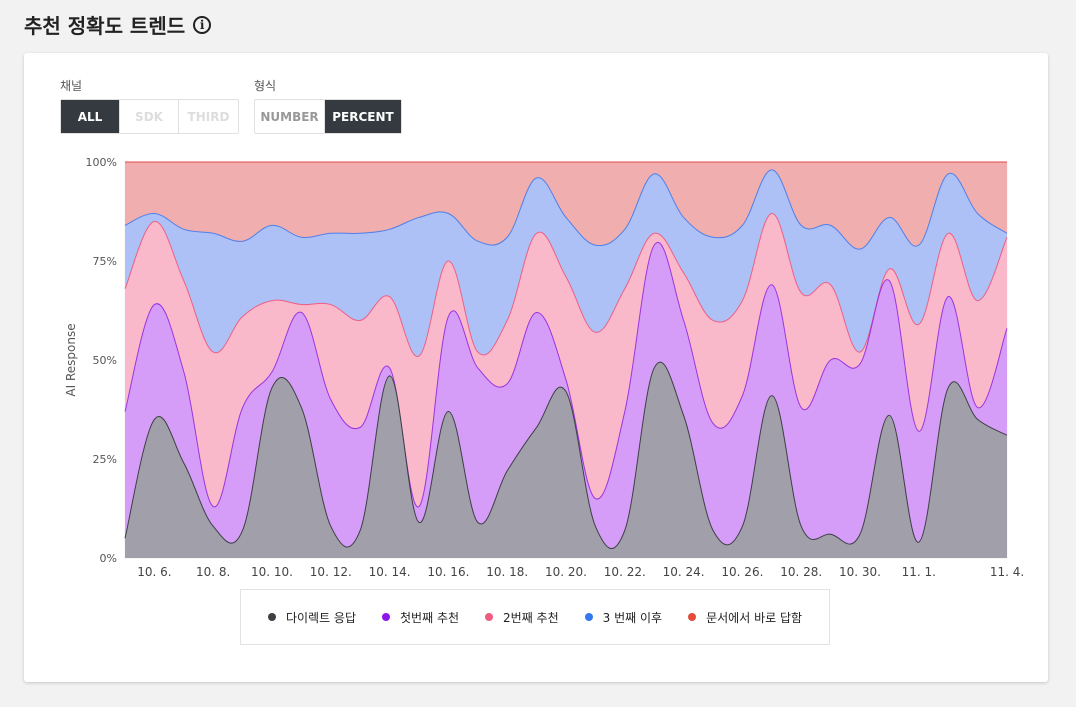 This screenshot has width=1076, height=707. I want to click on x-tick-label: 10. 18., so click(507, 572).